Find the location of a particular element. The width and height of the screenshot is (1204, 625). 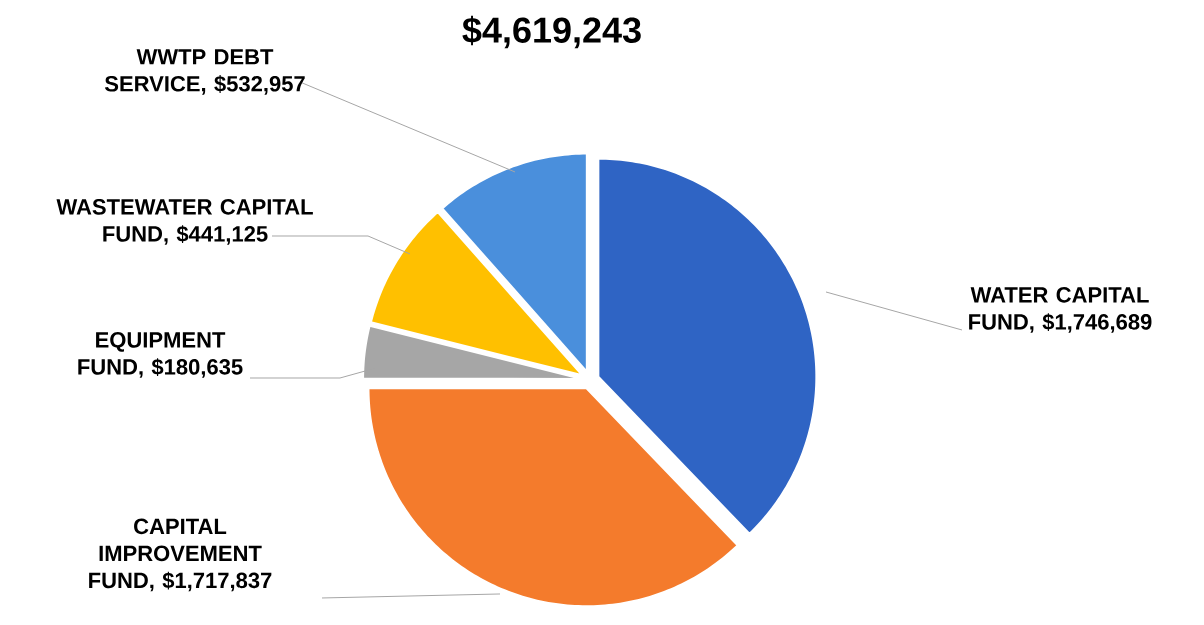

chart-title: $4,619,243 is located at coordinates (551, 32).